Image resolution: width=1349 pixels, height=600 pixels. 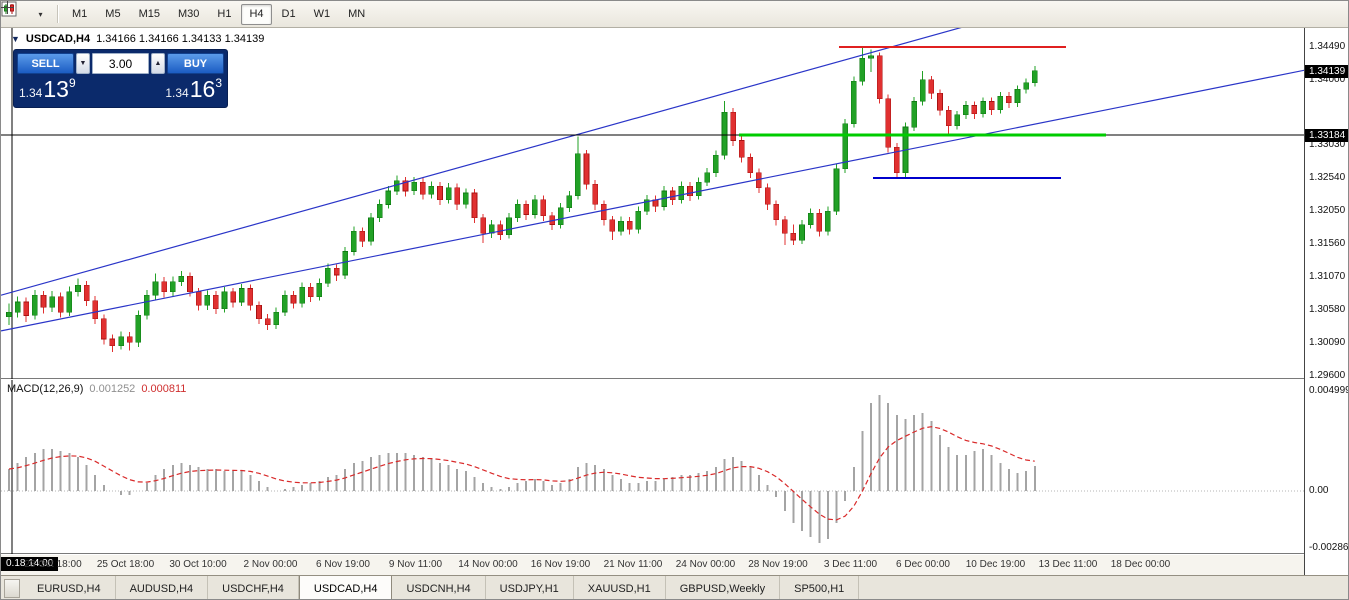 What do you see at coordinates (1327, 178) in the screenshot?
I see `price-axis-label: 1.32540` at bounding box center [1327, 178].